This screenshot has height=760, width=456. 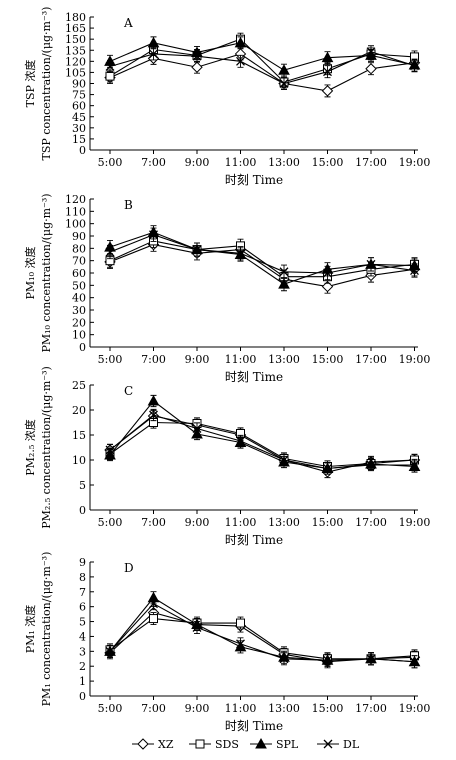 I want to click on legend-label: SDS, so click(x=227, y=744).